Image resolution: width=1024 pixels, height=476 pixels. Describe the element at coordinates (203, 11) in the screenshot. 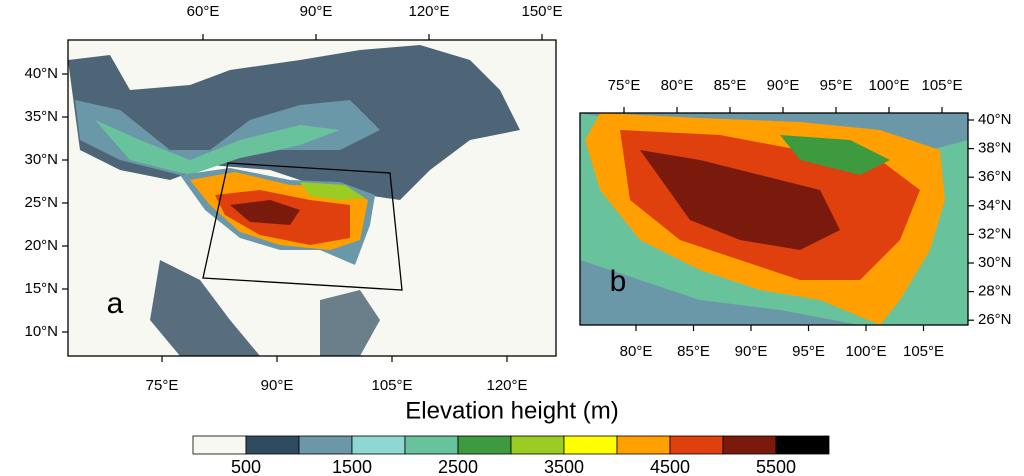

I see `x-tick-label: 60°E` at that location.